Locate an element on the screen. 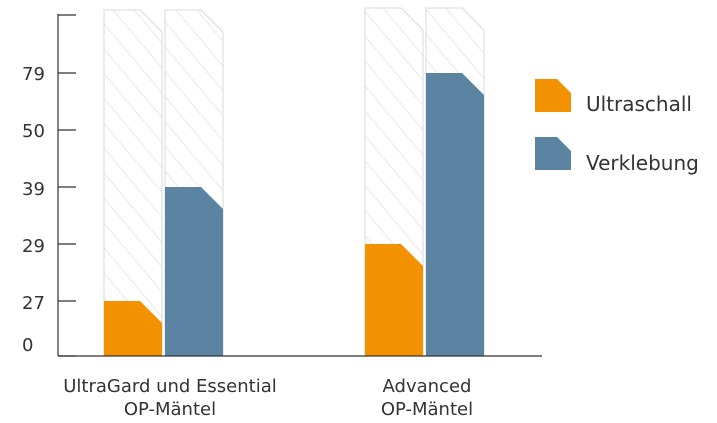 Image resolution: width=717 pixels, height=423 pixels. legend-swatch-verklebung is located at coordinates (553, 153).